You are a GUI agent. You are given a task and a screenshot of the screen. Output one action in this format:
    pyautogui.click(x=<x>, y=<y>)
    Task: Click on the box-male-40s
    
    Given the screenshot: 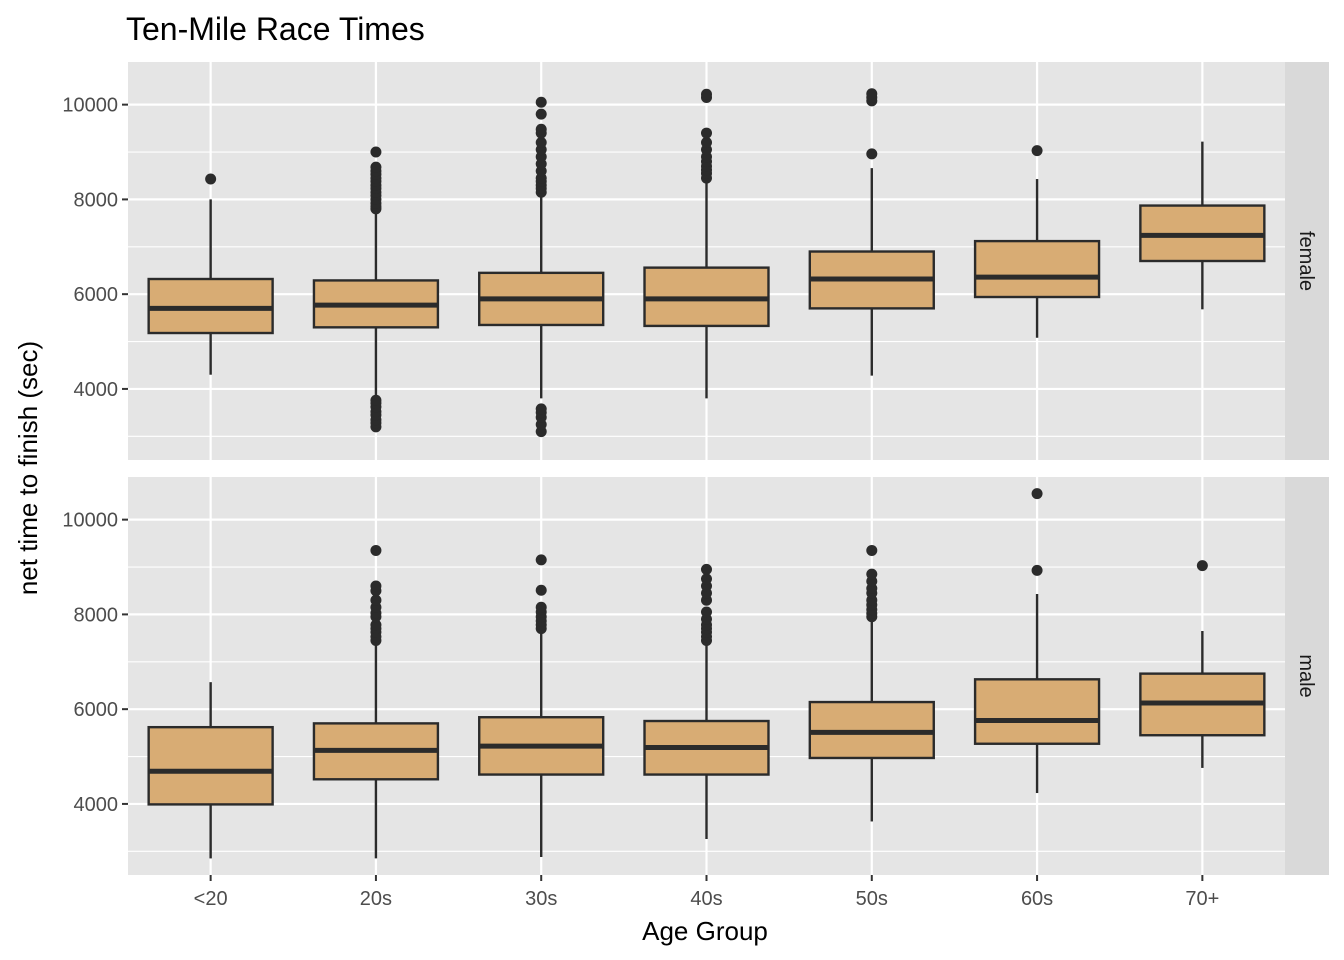 What is the action you would take?
    pyautogui.click(x=706, y=701)
    